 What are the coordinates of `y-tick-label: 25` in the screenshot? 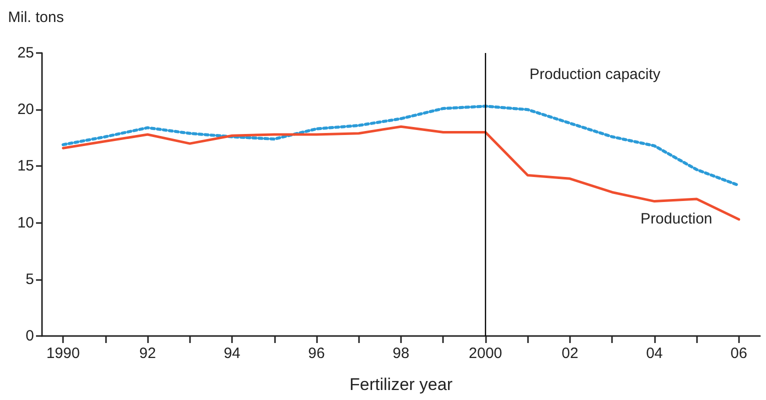 It's located at (25, 53).